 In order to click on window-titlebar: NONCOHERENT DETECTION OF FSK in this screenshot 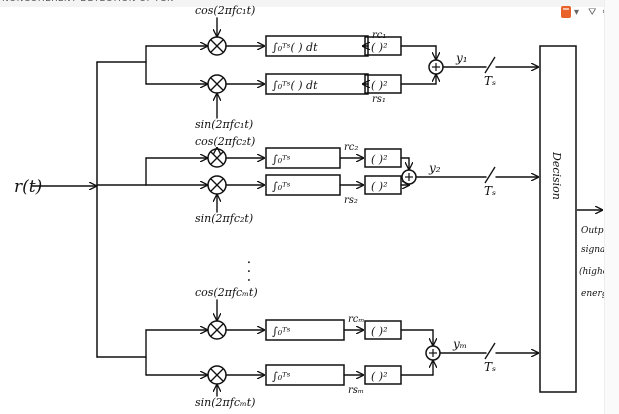, I will do `click(309, 3)`.